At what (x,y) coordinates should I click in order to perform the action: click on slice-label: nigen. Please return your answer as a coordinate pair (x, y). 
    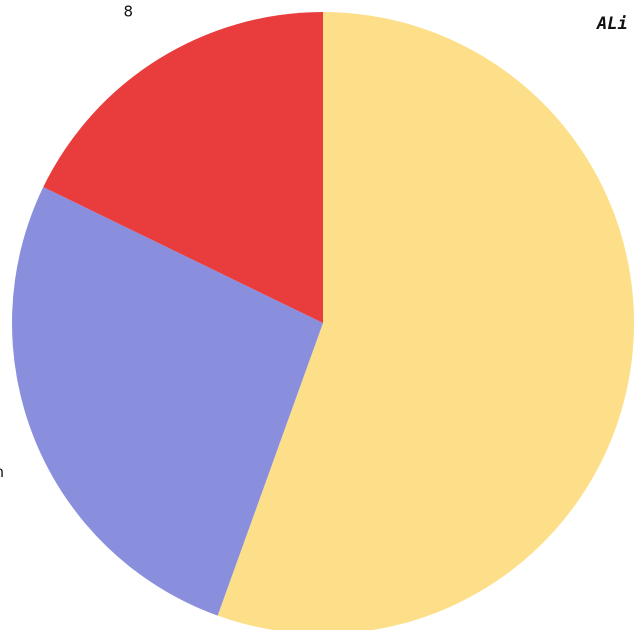
    Looking at the image, I should click on (2, 472).